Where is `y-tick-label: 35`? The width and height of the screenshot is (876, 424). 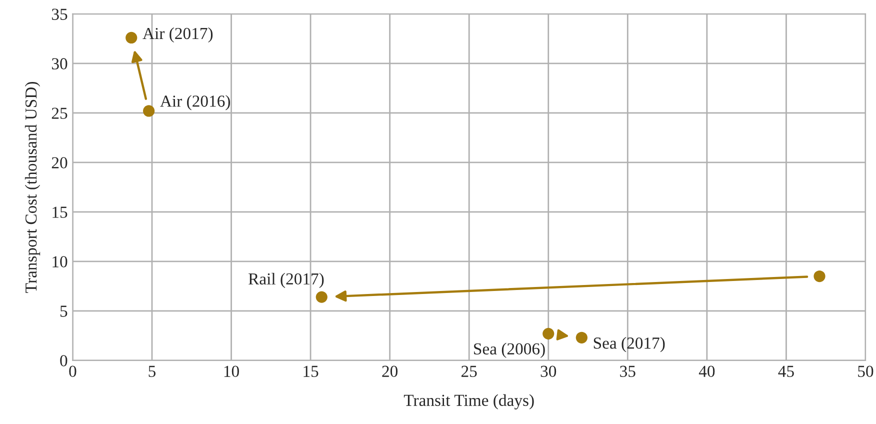
y-tick-label: 35 is located at coordinates (60, 14).